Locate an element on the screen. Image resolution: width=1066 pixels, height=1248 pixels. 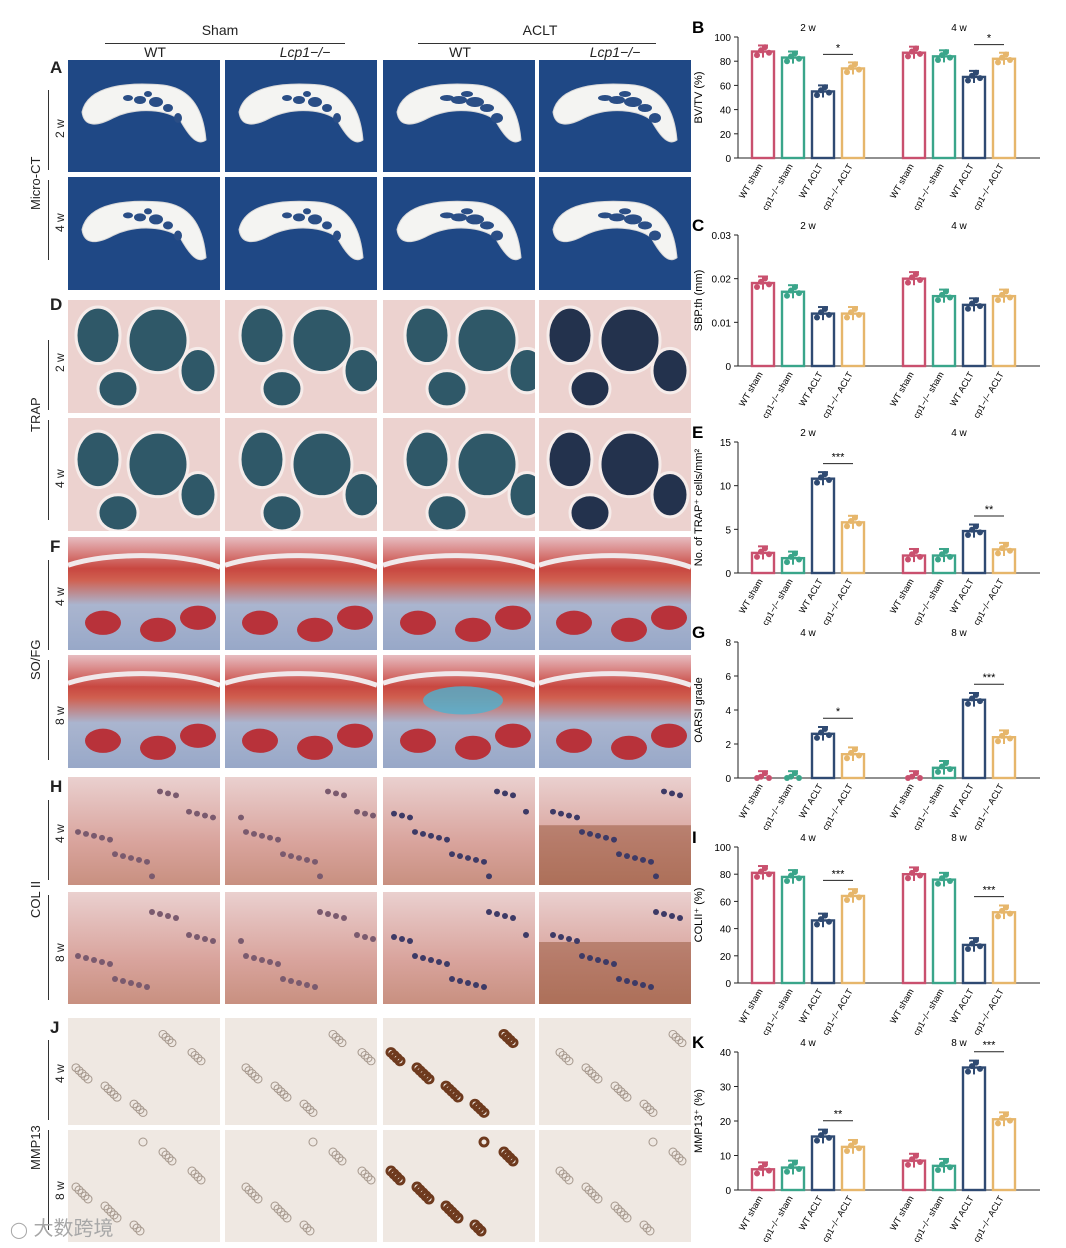
y-tick-label: 10 is located at coordinates (726, 1157).